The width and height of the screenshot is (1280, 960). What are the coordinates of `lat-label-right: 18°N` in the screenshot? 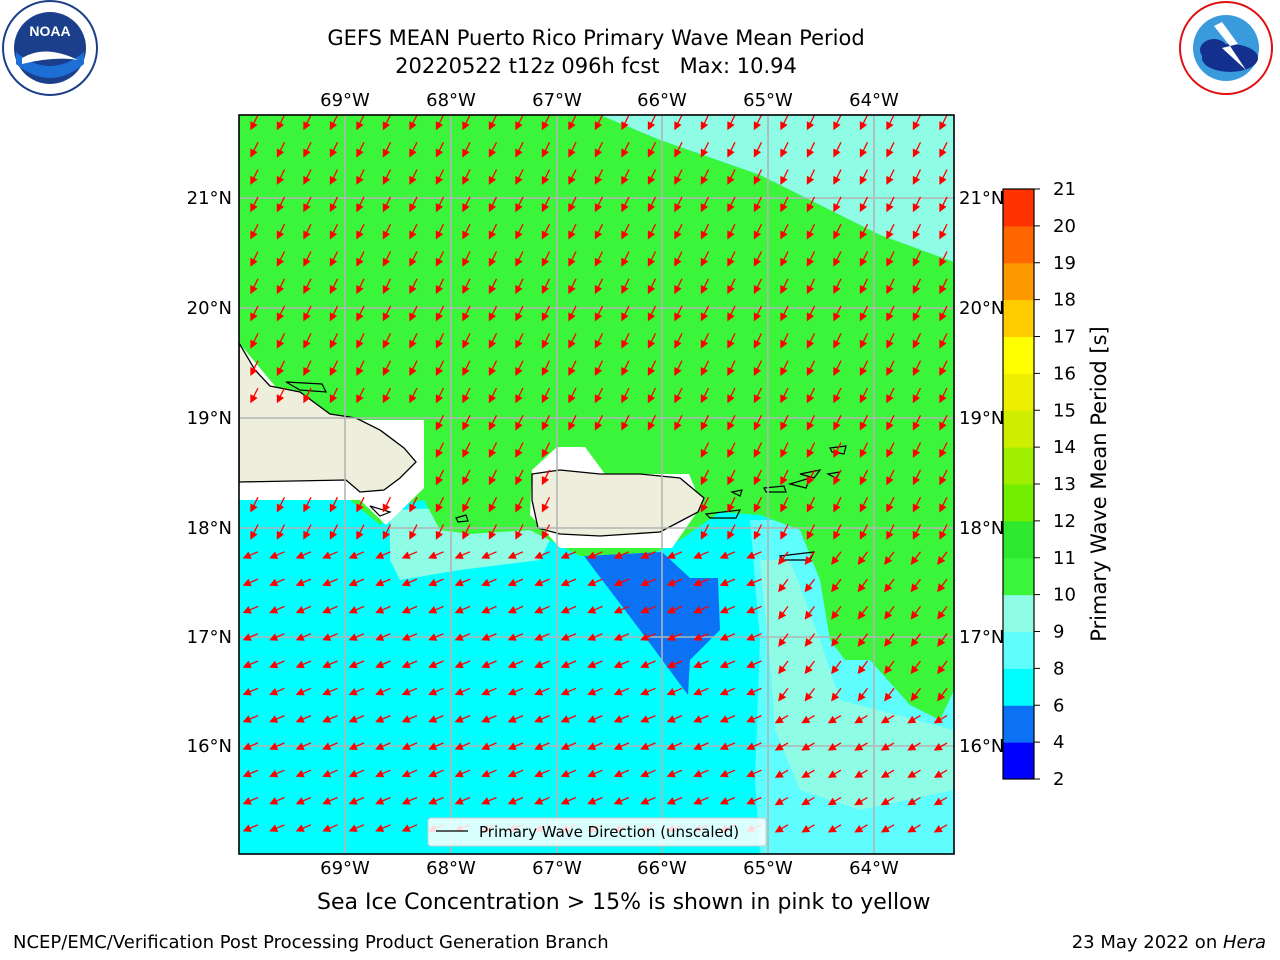 It's located at (981, 528).